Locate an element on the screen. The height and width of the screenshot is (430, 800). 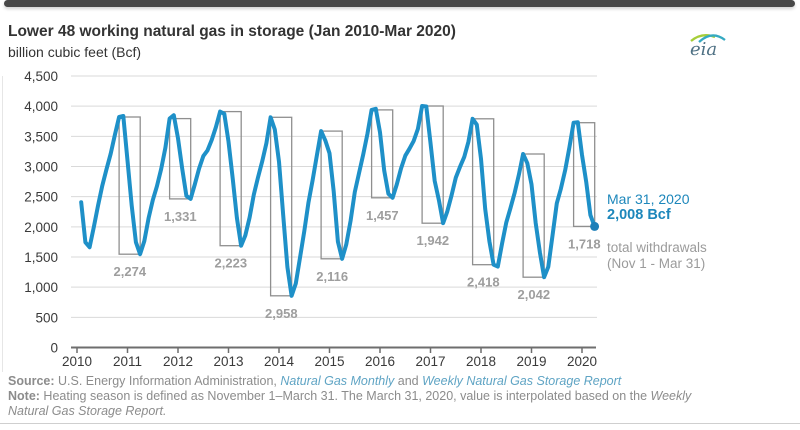
x-tick-label: 2017 is located at coordinates (430, 361).